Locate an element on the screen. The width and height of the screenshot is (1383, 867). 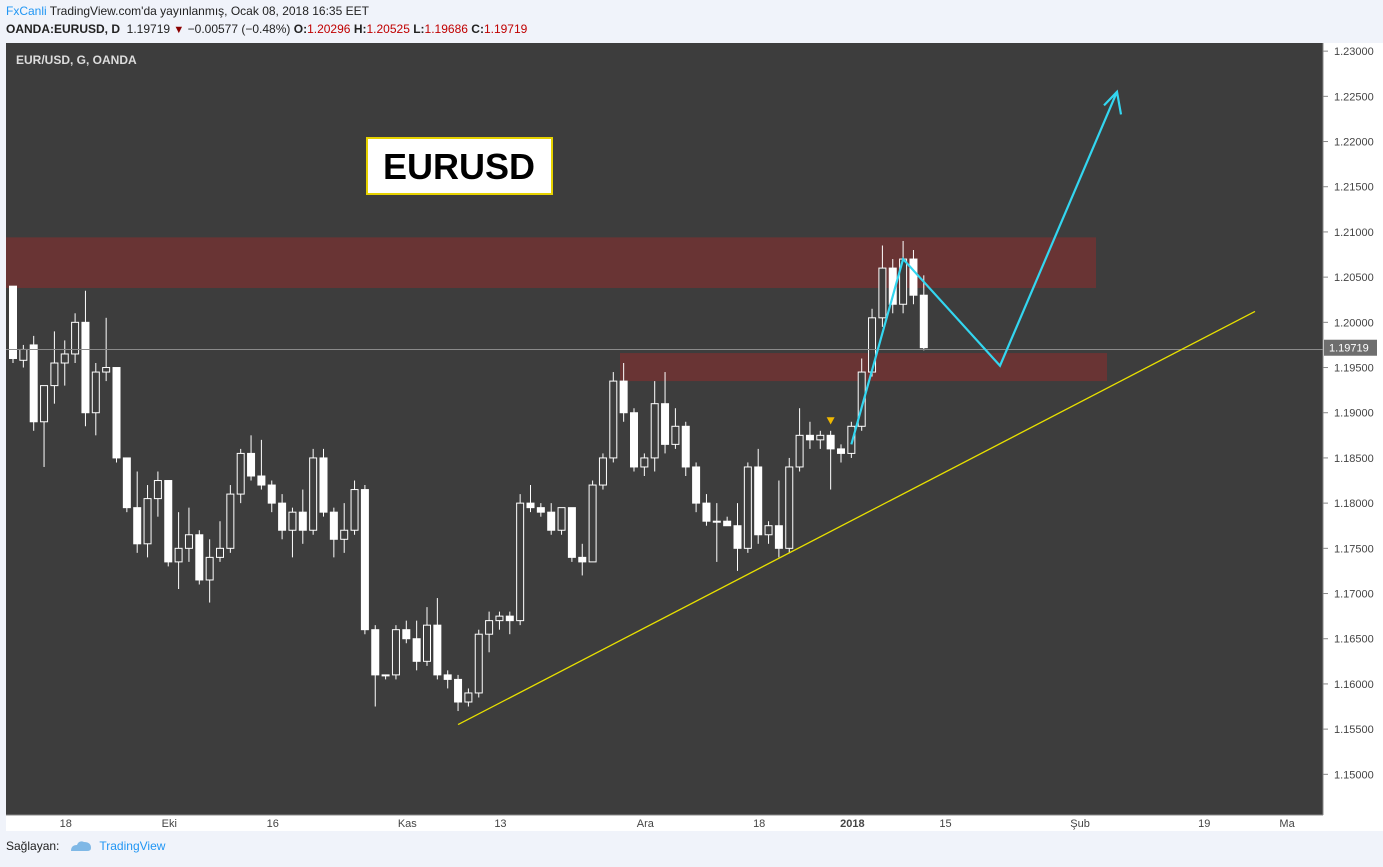
x-tick-label: Ara is located at coordinates (646, 824).